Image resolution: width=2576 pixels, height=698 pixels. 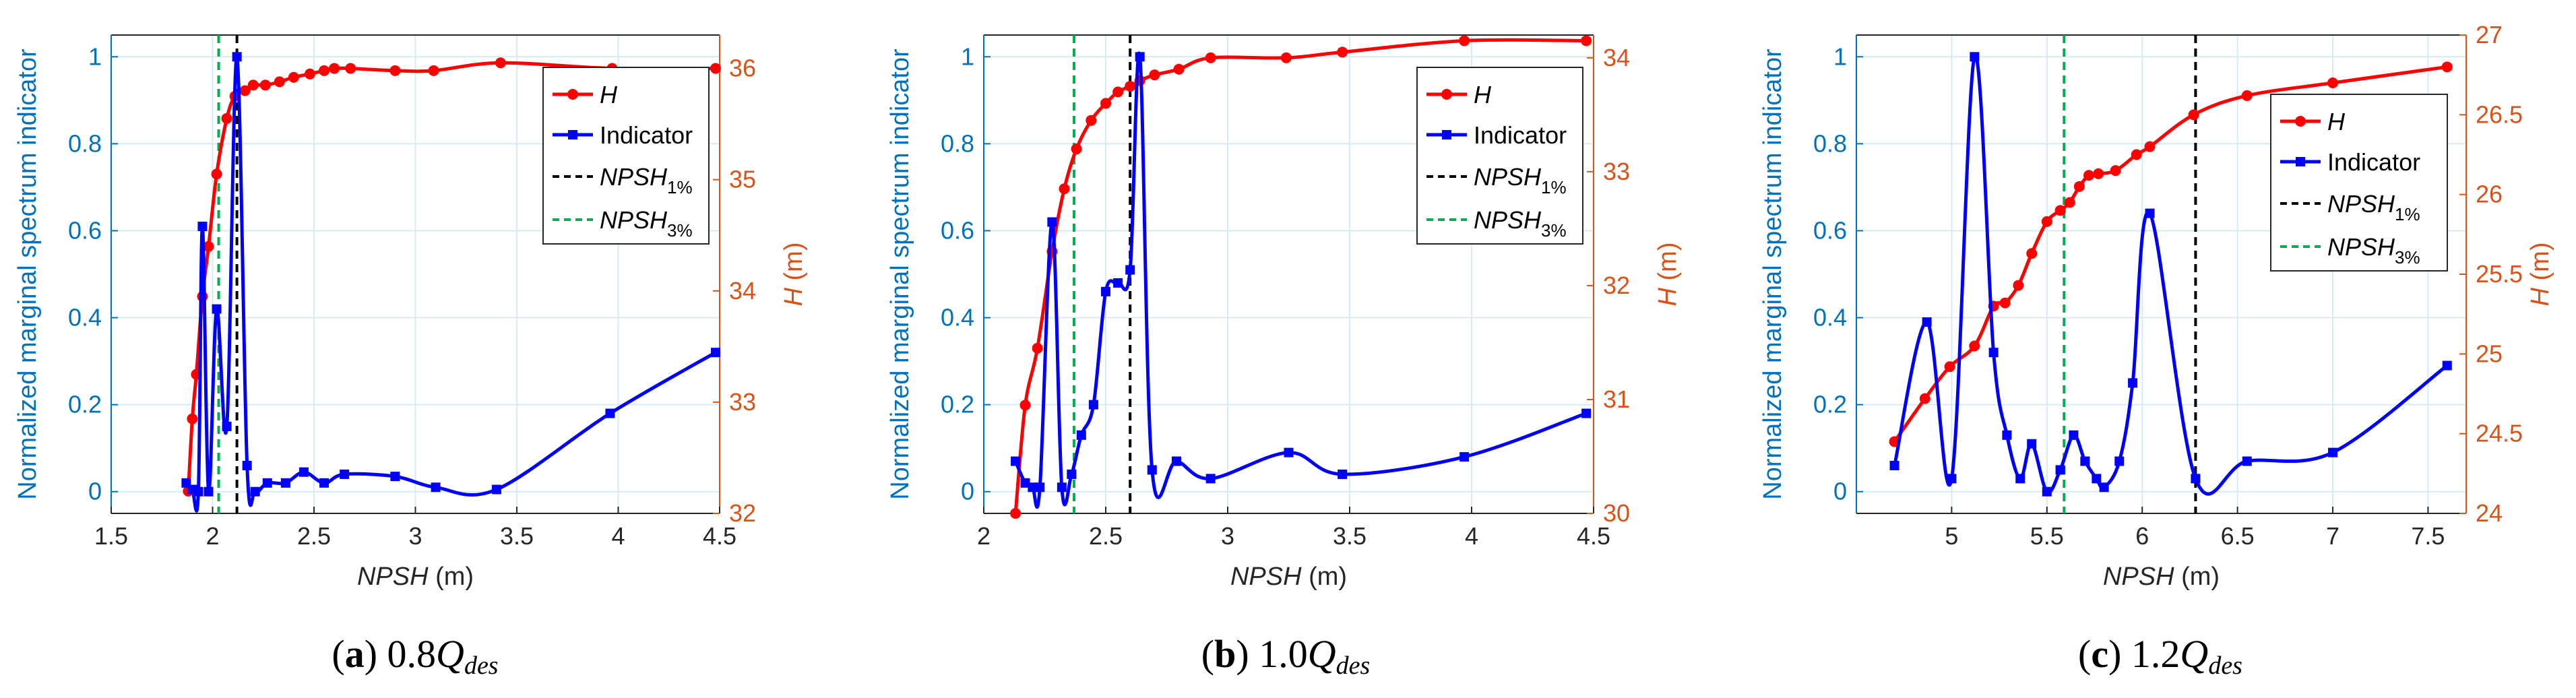 I want to click on x-axis-label-var: NPSH, so click(x=393, y=577).